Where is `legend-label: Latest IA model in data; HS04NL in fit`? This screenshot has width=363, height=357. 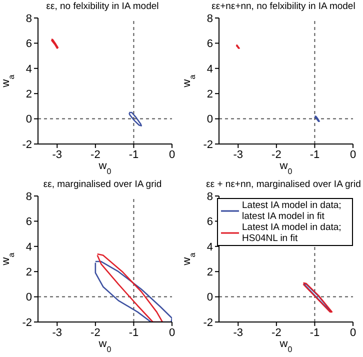 legend-label: Latest IA model in data; HS04NL in fit is located at coordinates (292, 233).